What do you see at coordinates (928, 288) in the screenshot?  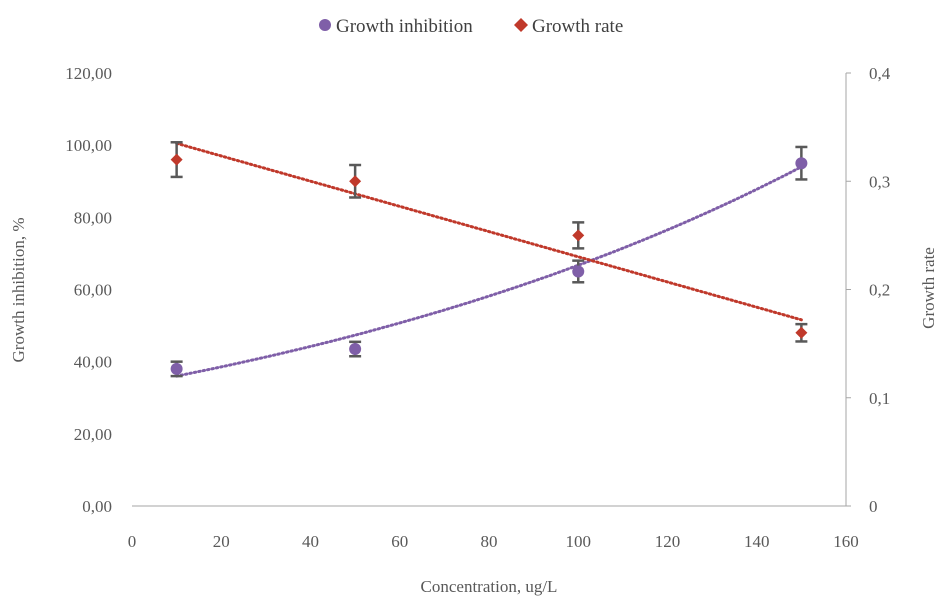 I see `y-axis-right-title: Growth rate` at bounding box center [928, 288].